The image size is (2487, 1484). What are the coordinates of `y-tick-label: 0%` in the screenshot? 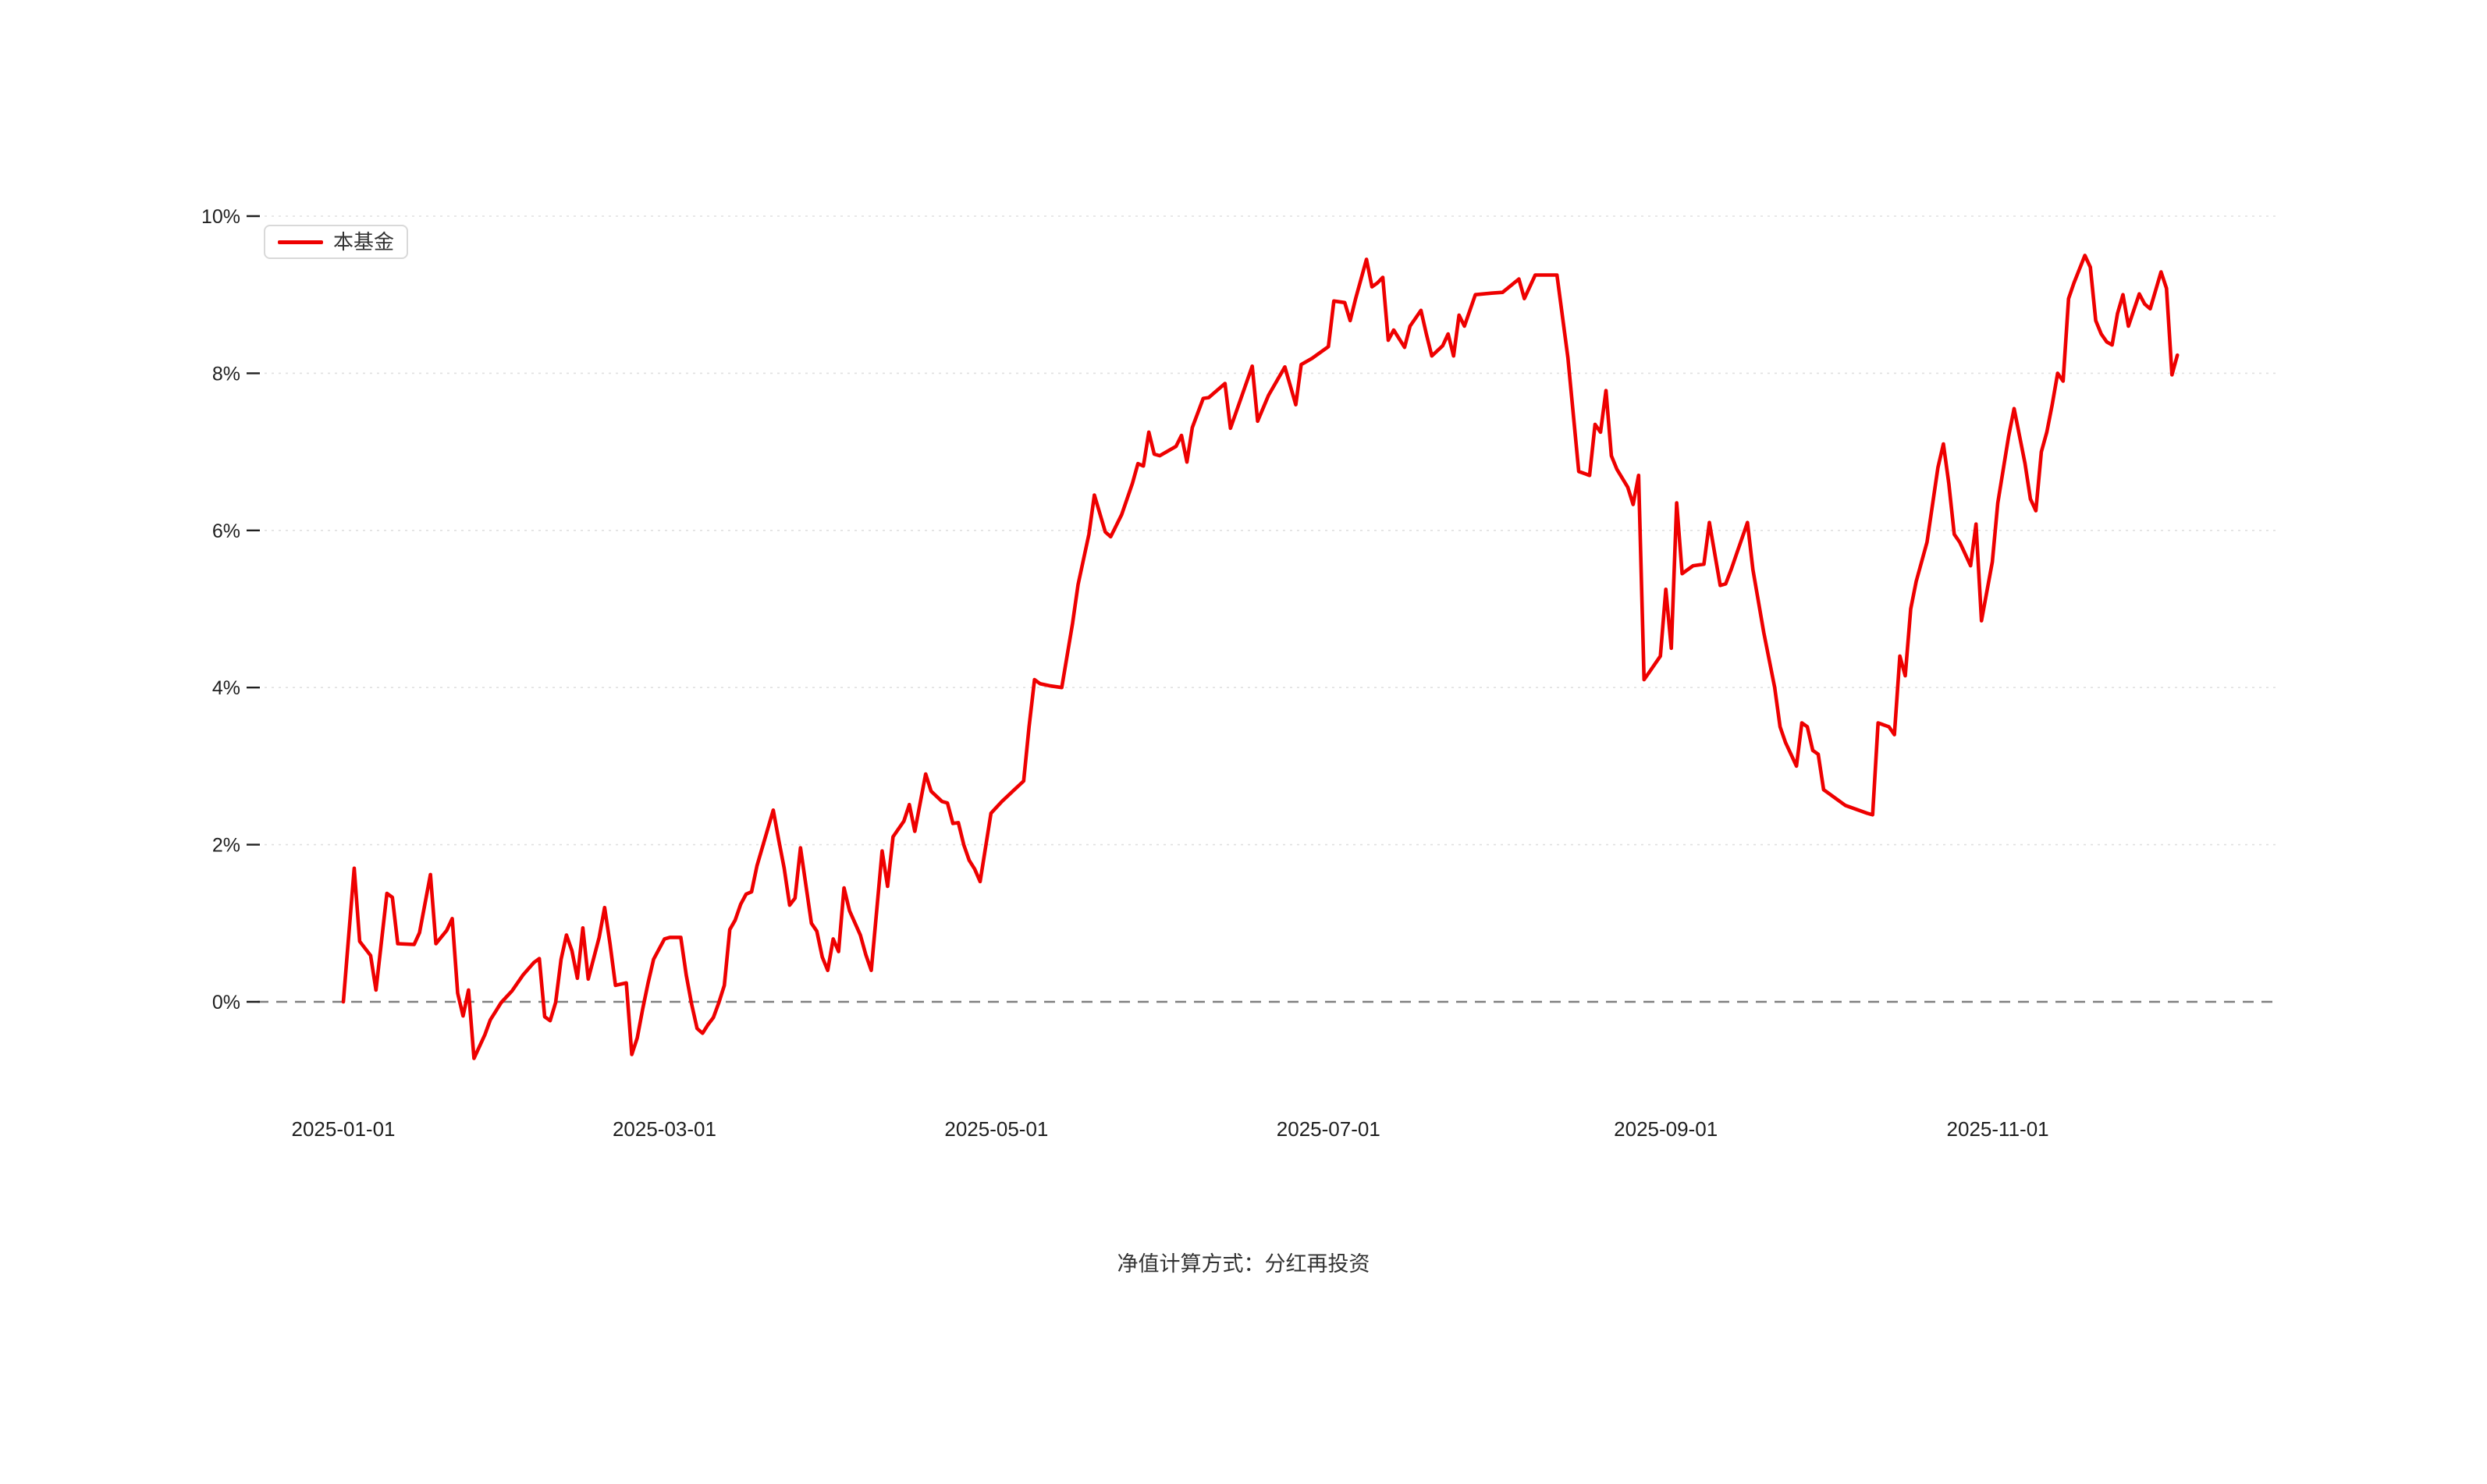 It's located at (226, 1003).